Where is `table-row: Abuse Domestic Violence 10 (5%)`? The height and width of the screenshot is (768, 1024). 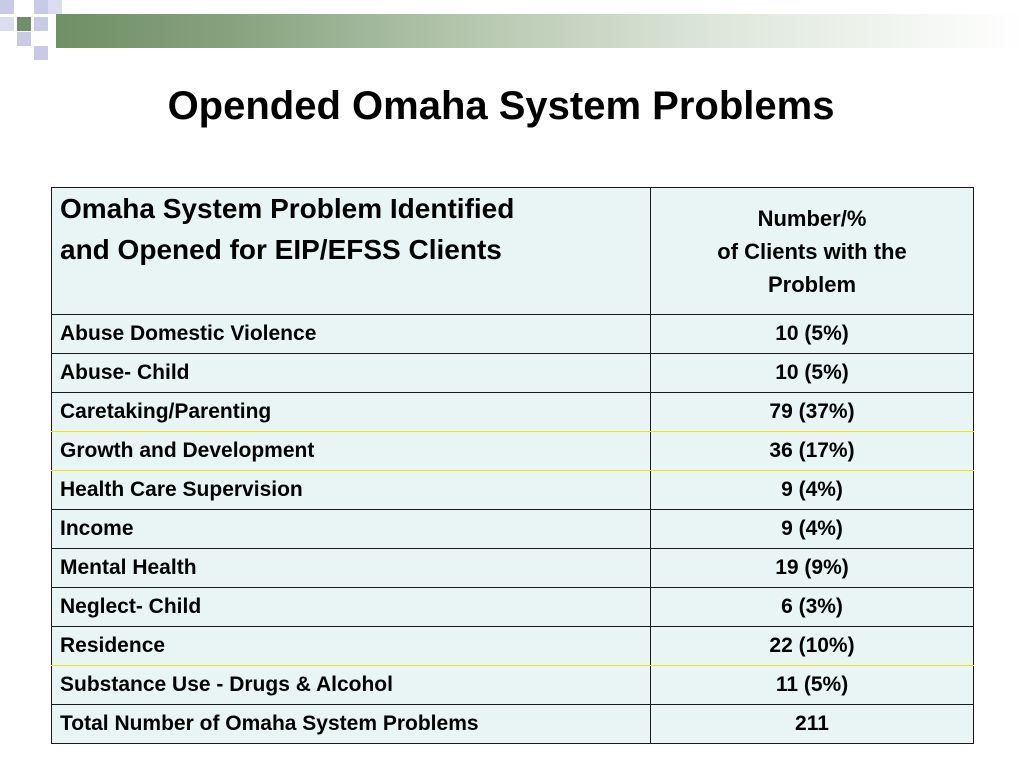 table-row: Abuse Domestic Violence 10 (5%) is located at coordinates (512, 334).